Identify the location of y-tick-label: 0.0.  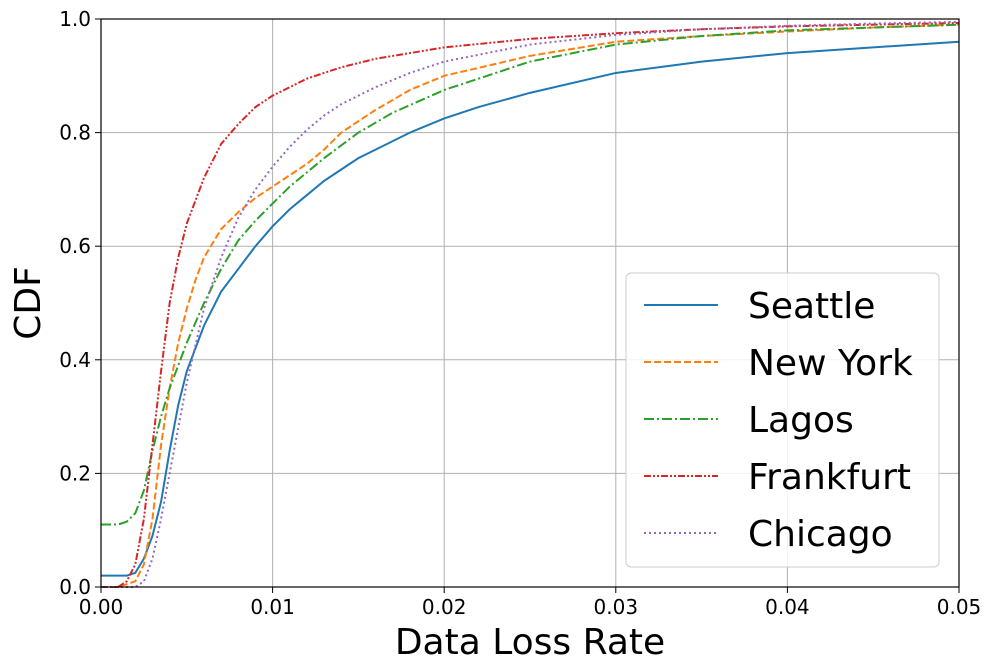
(75, 587).